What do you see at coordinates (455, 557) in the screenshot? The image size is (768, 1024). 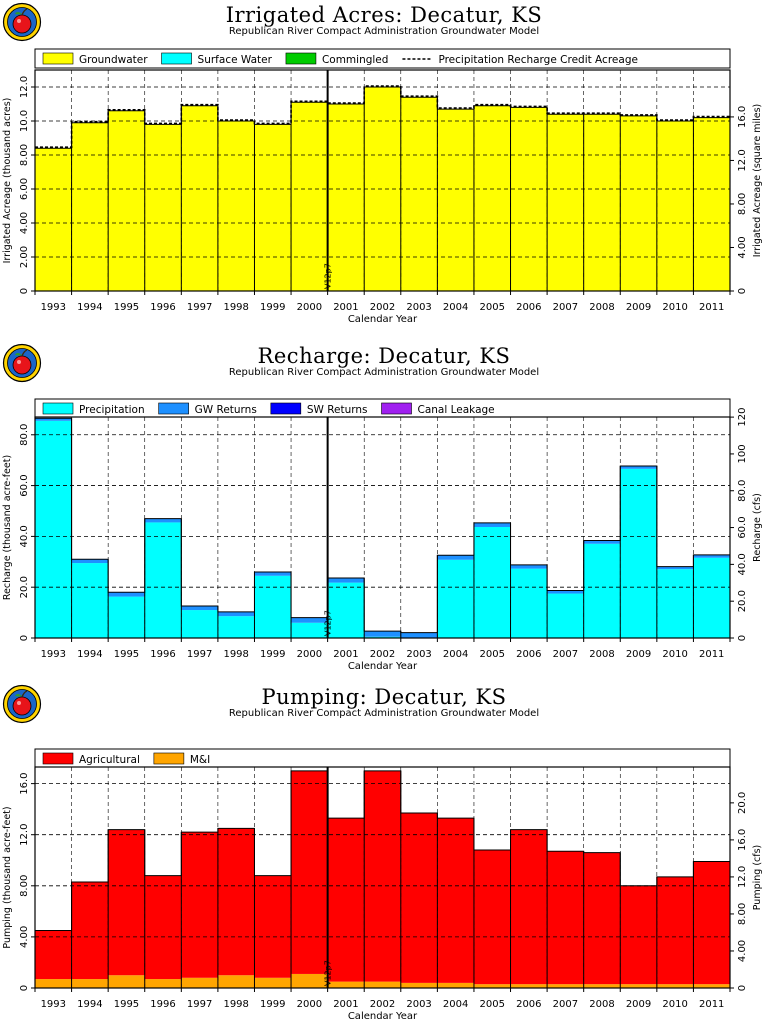 I see `bar-gw-returns-2004` at bounding box center [455, 557].